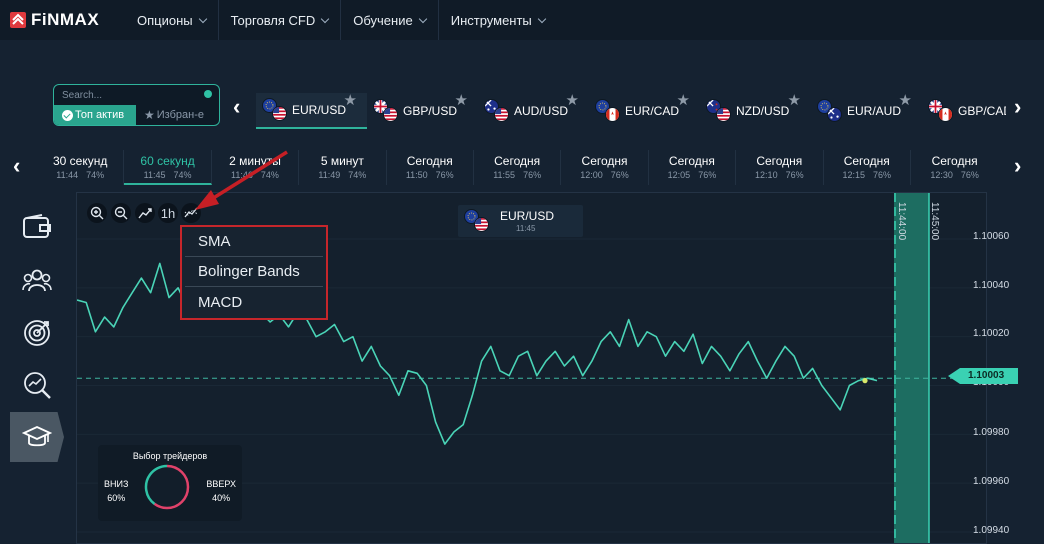 The width and height of the screenshot is (1044, 544). What do you see at coordinates (693, 167) in the screenshot?
I see `expiry-option: Сегодня 12:05 76%` at bounding box center [693, 167].